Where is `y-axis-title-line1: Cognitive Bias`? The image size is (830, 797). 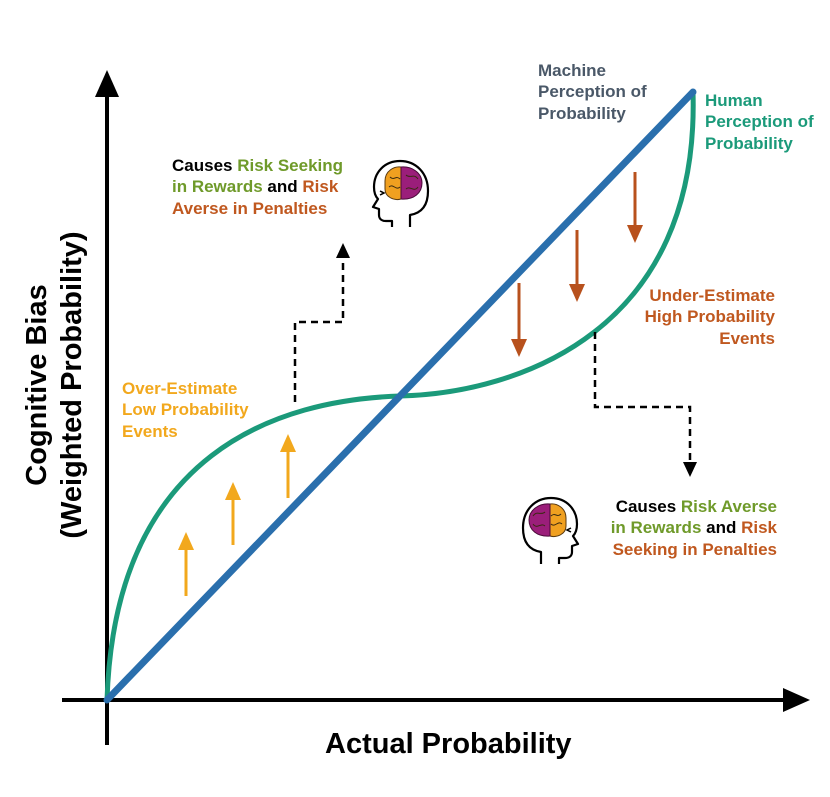
y-axis-title-line1: Cognitive Bias is located at coordinates (37, 385).